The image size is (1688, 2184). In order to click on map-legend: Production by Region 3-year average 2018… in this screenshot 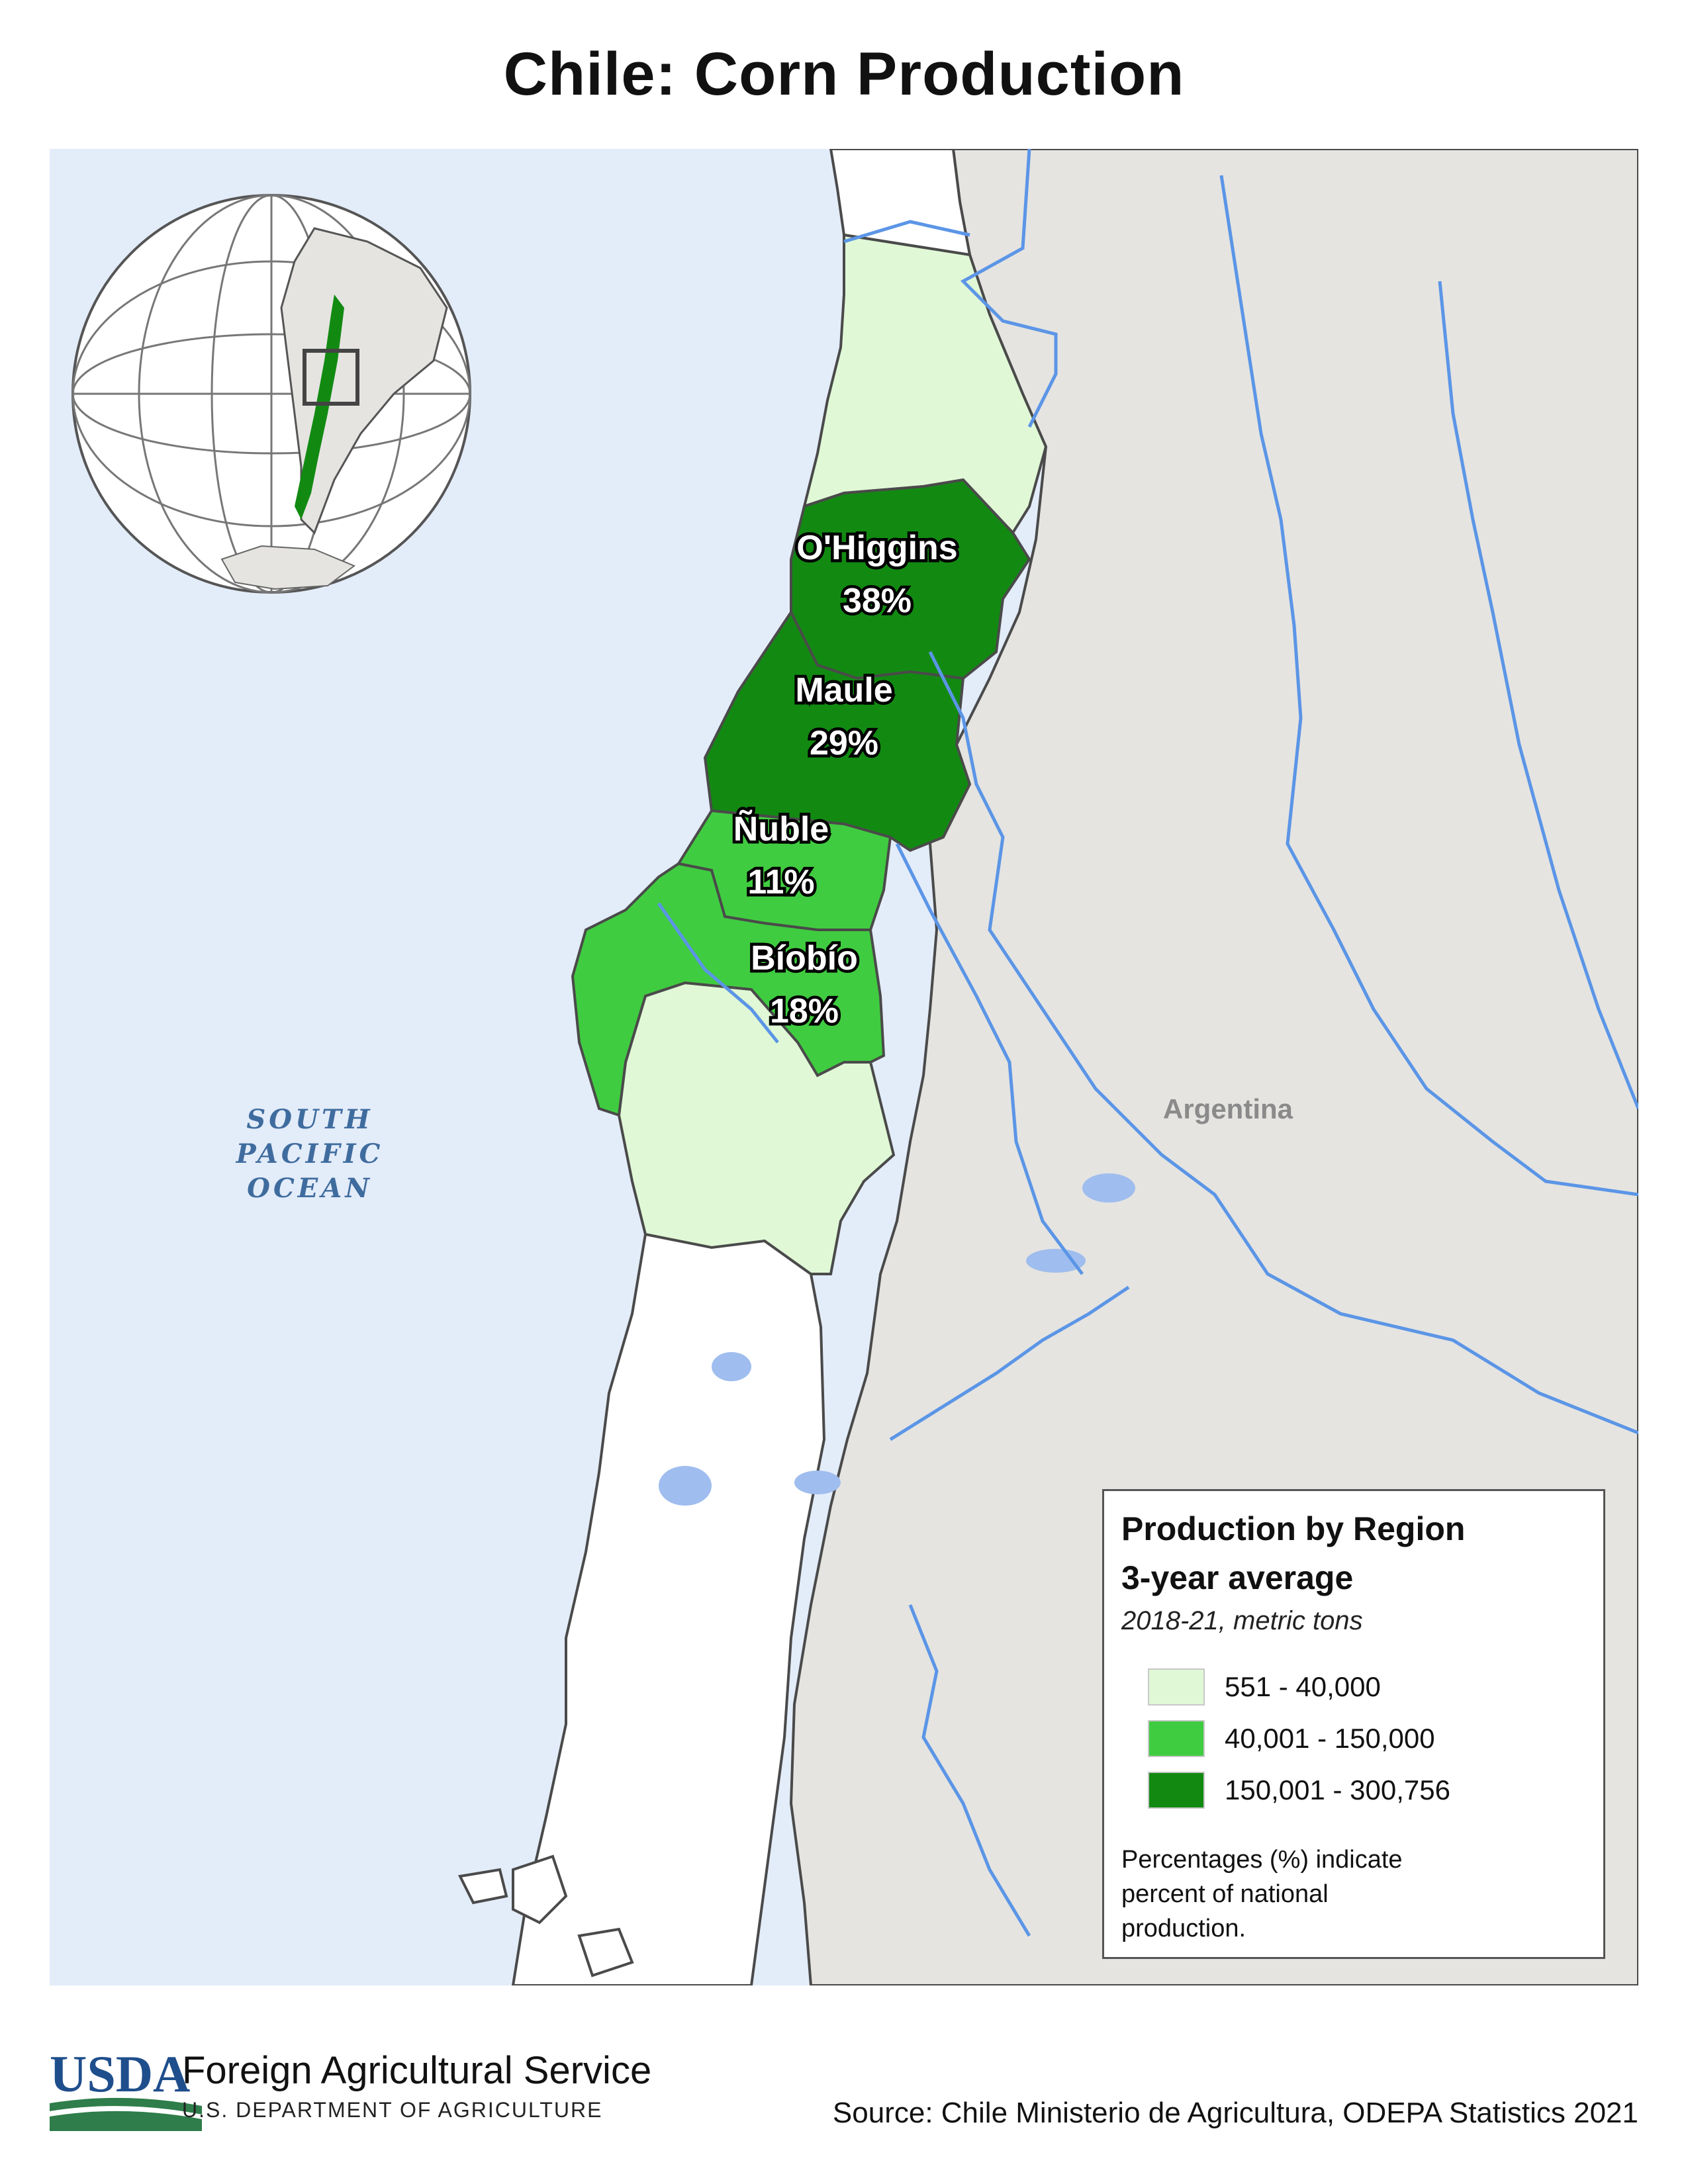, I will do `click(1353, 1724)`.